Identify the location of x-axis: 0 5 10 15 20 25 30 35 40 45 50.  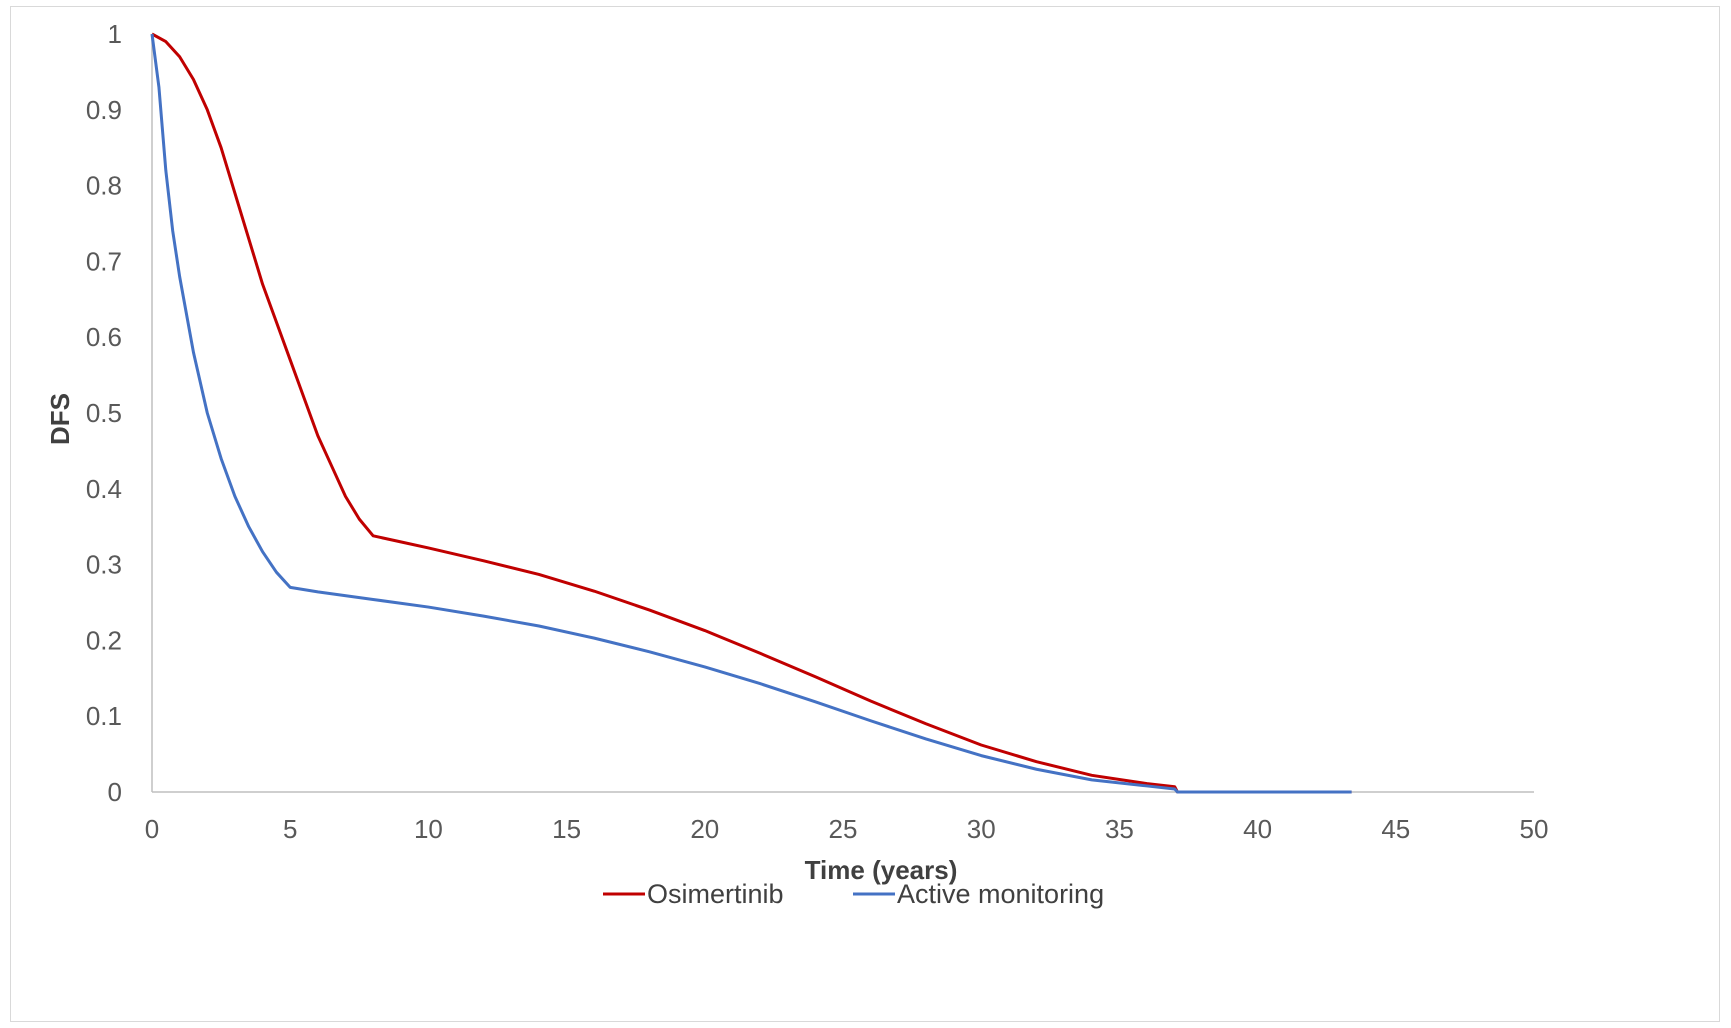
(847, 817).